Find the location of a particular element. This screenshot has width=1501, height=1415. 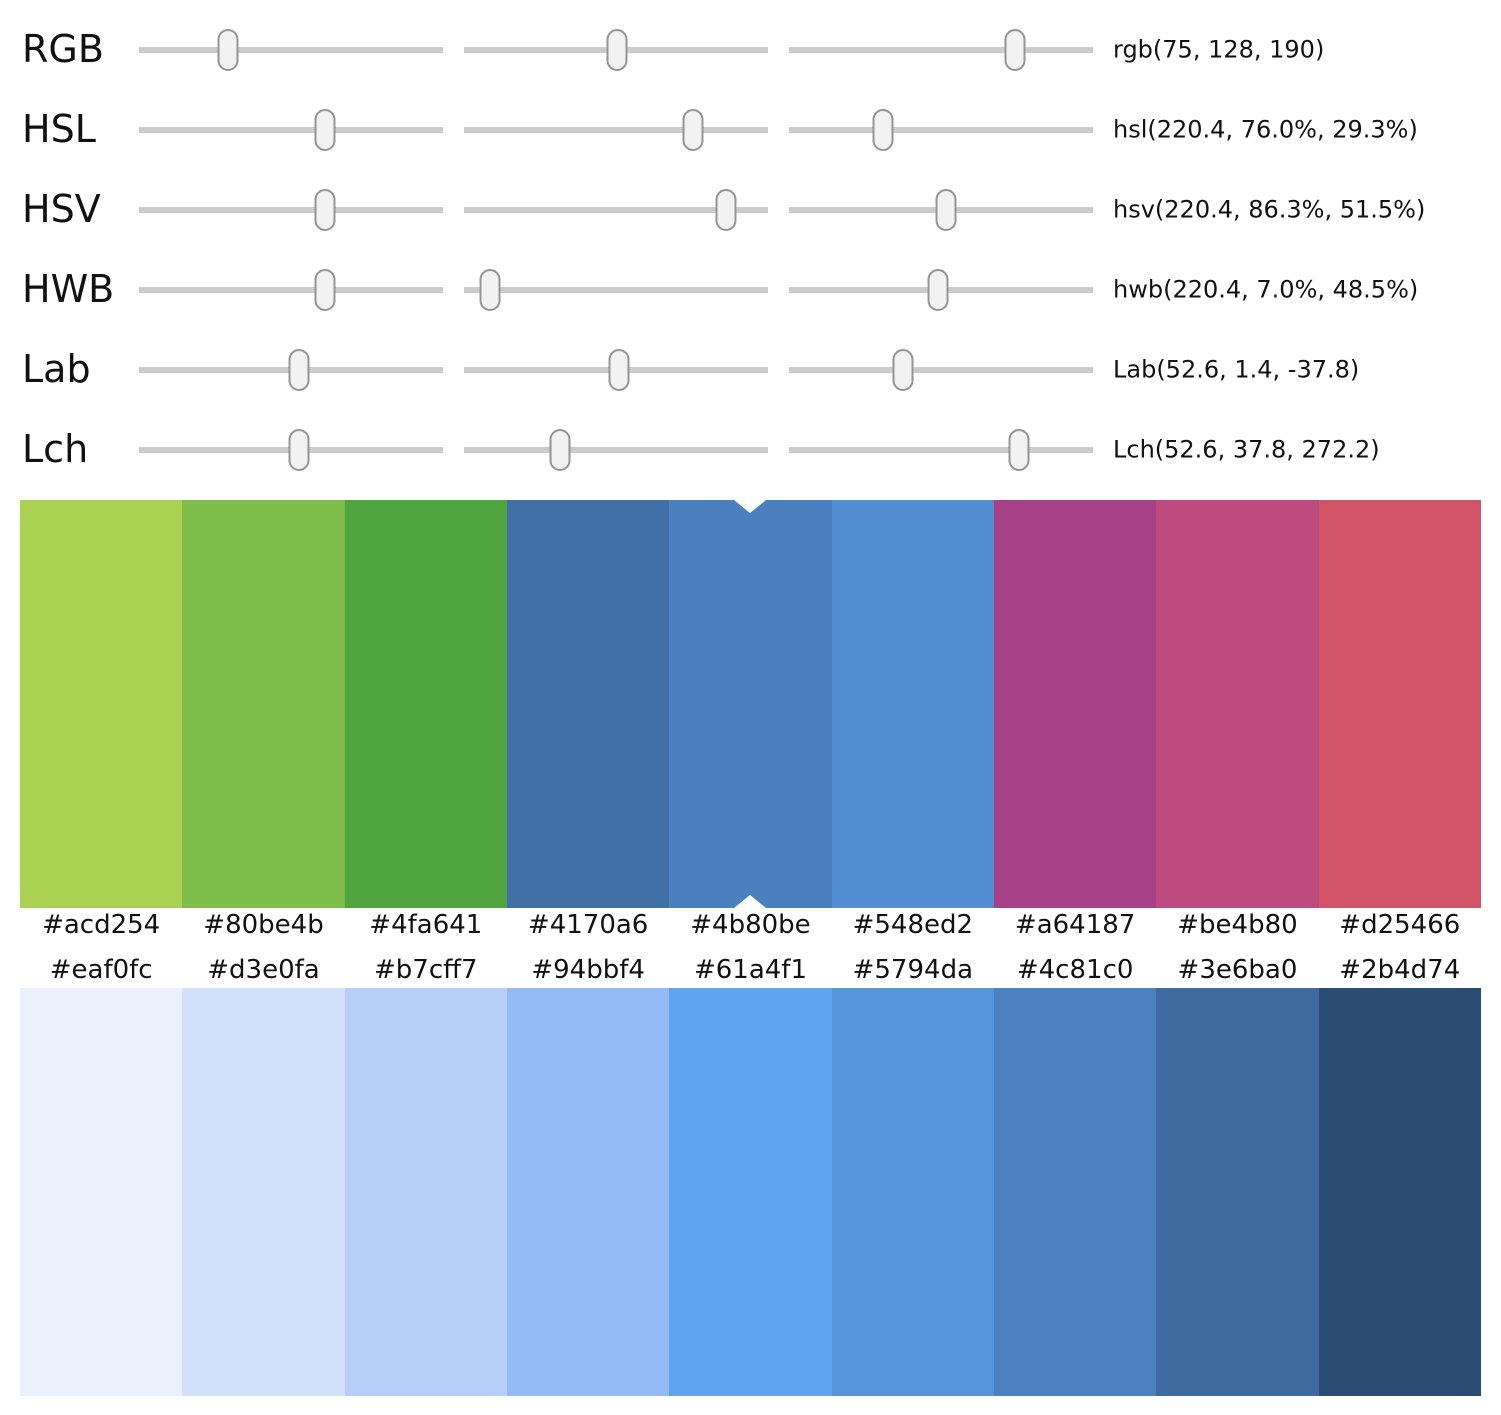

hsv-channel-3-slider-track is located at coordinates (941, 210).